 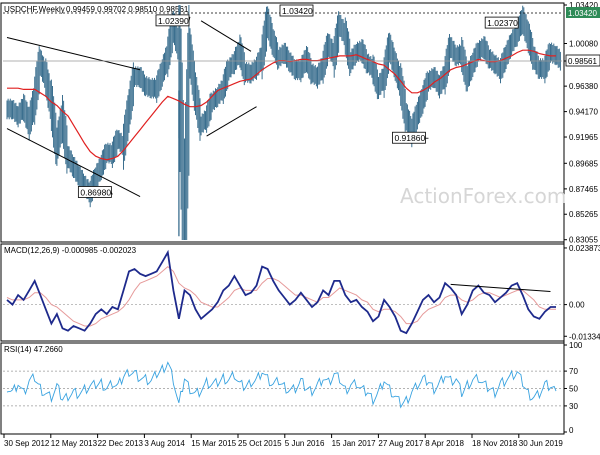 I want to click on macd-signal-line, so click(x=281, y=296).